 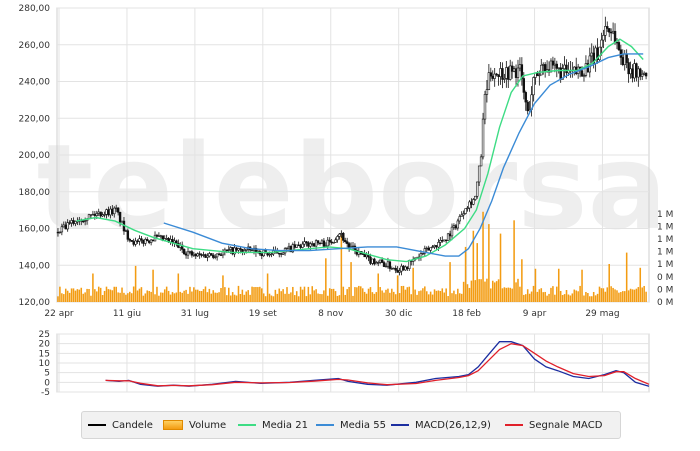 What do you see at coordinates (665, 215) in the screenshot?
I see `volume-tick-label: 1 M` at bounding box center [665, 215].